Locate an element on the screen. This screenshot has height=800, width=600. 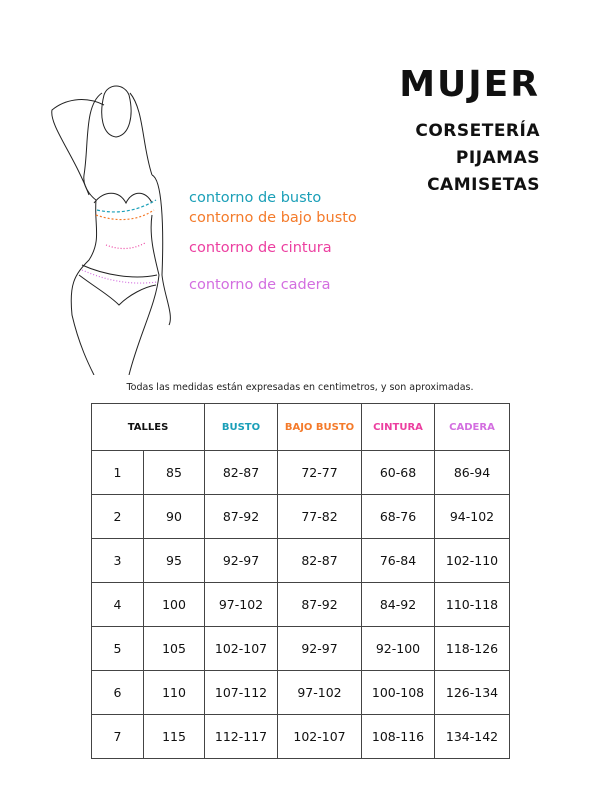
cintura-value: 108-116 is located at coordinates (398, 736).